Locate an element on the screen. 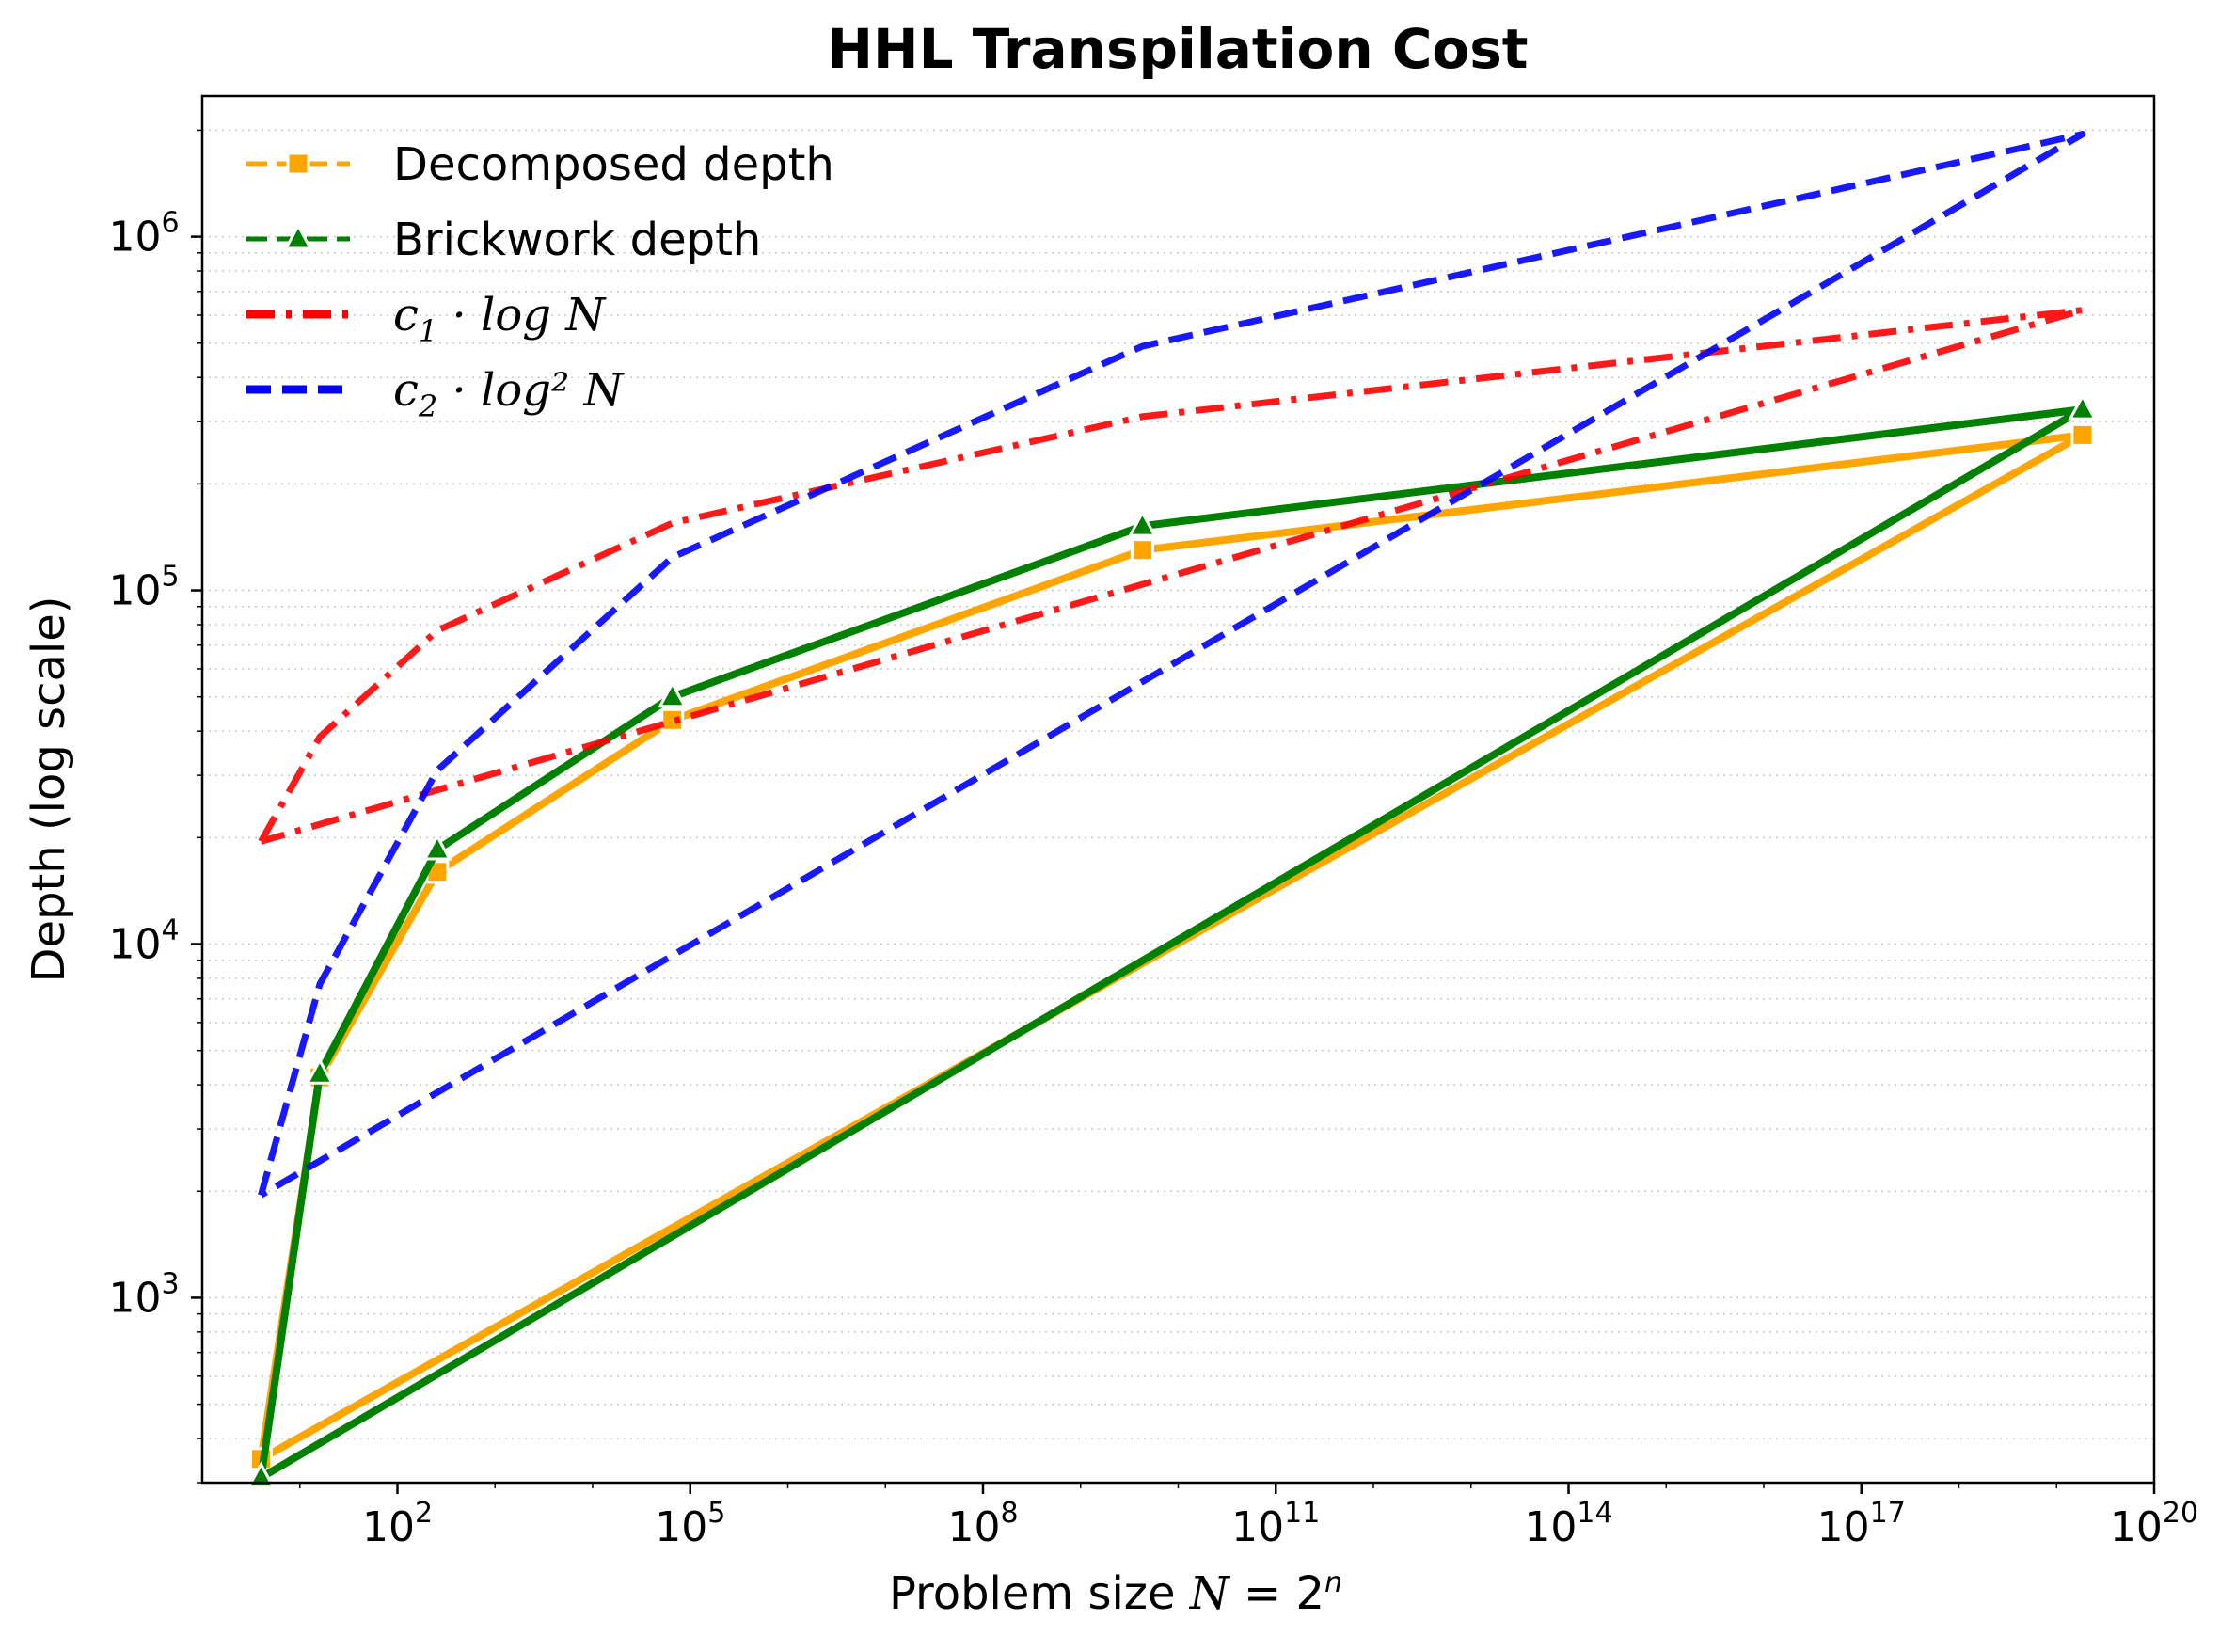 The width and height of the screenshot is (2220, 1652). legend-label: Brickwork depth is located at coordinates (577, 240).